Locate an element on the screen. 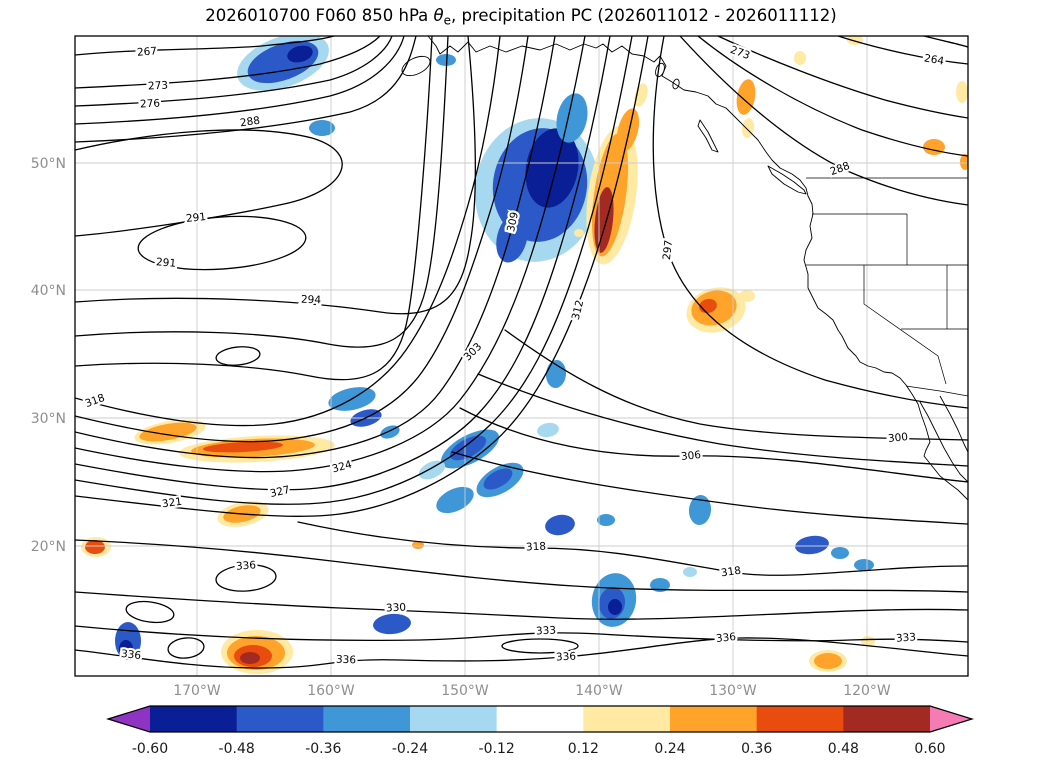  y-tick-label: 30°N is located at coordinates (48, 419).